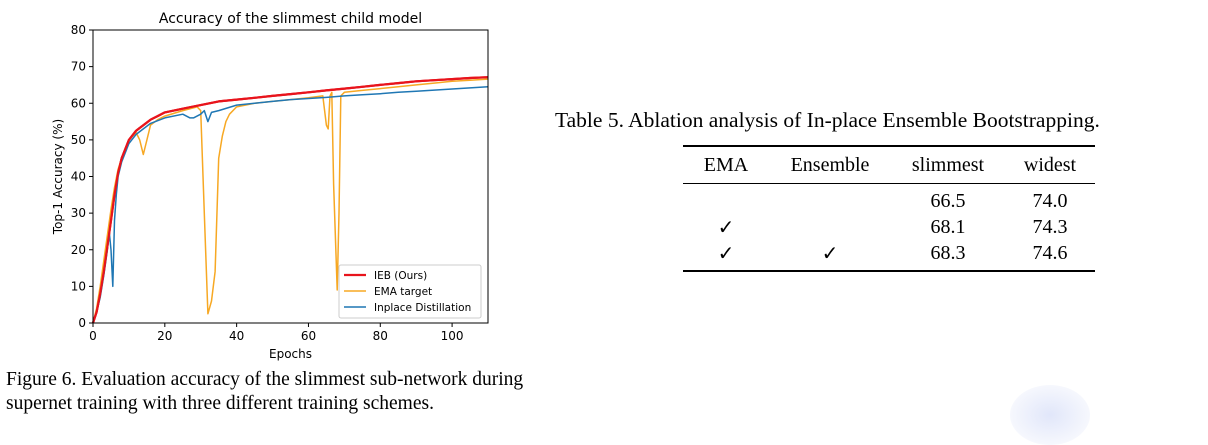 This screenshot has height=445, width=1208. I want to click on y-axis-label: Top-1 Accuracy (%), so click(58, 177).